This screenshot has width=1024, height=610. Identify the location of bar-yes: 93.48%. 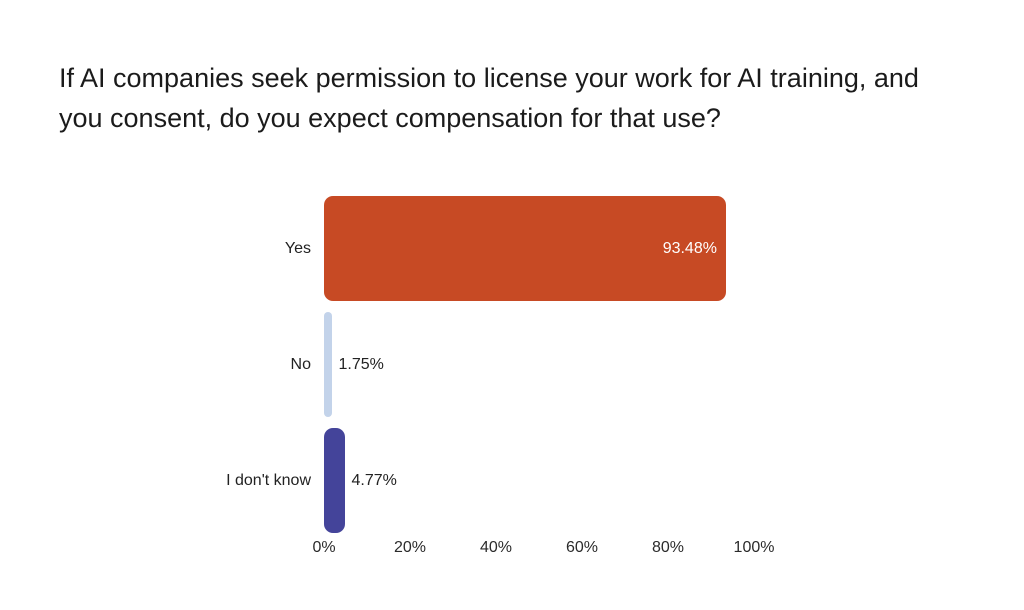
(525, 248).